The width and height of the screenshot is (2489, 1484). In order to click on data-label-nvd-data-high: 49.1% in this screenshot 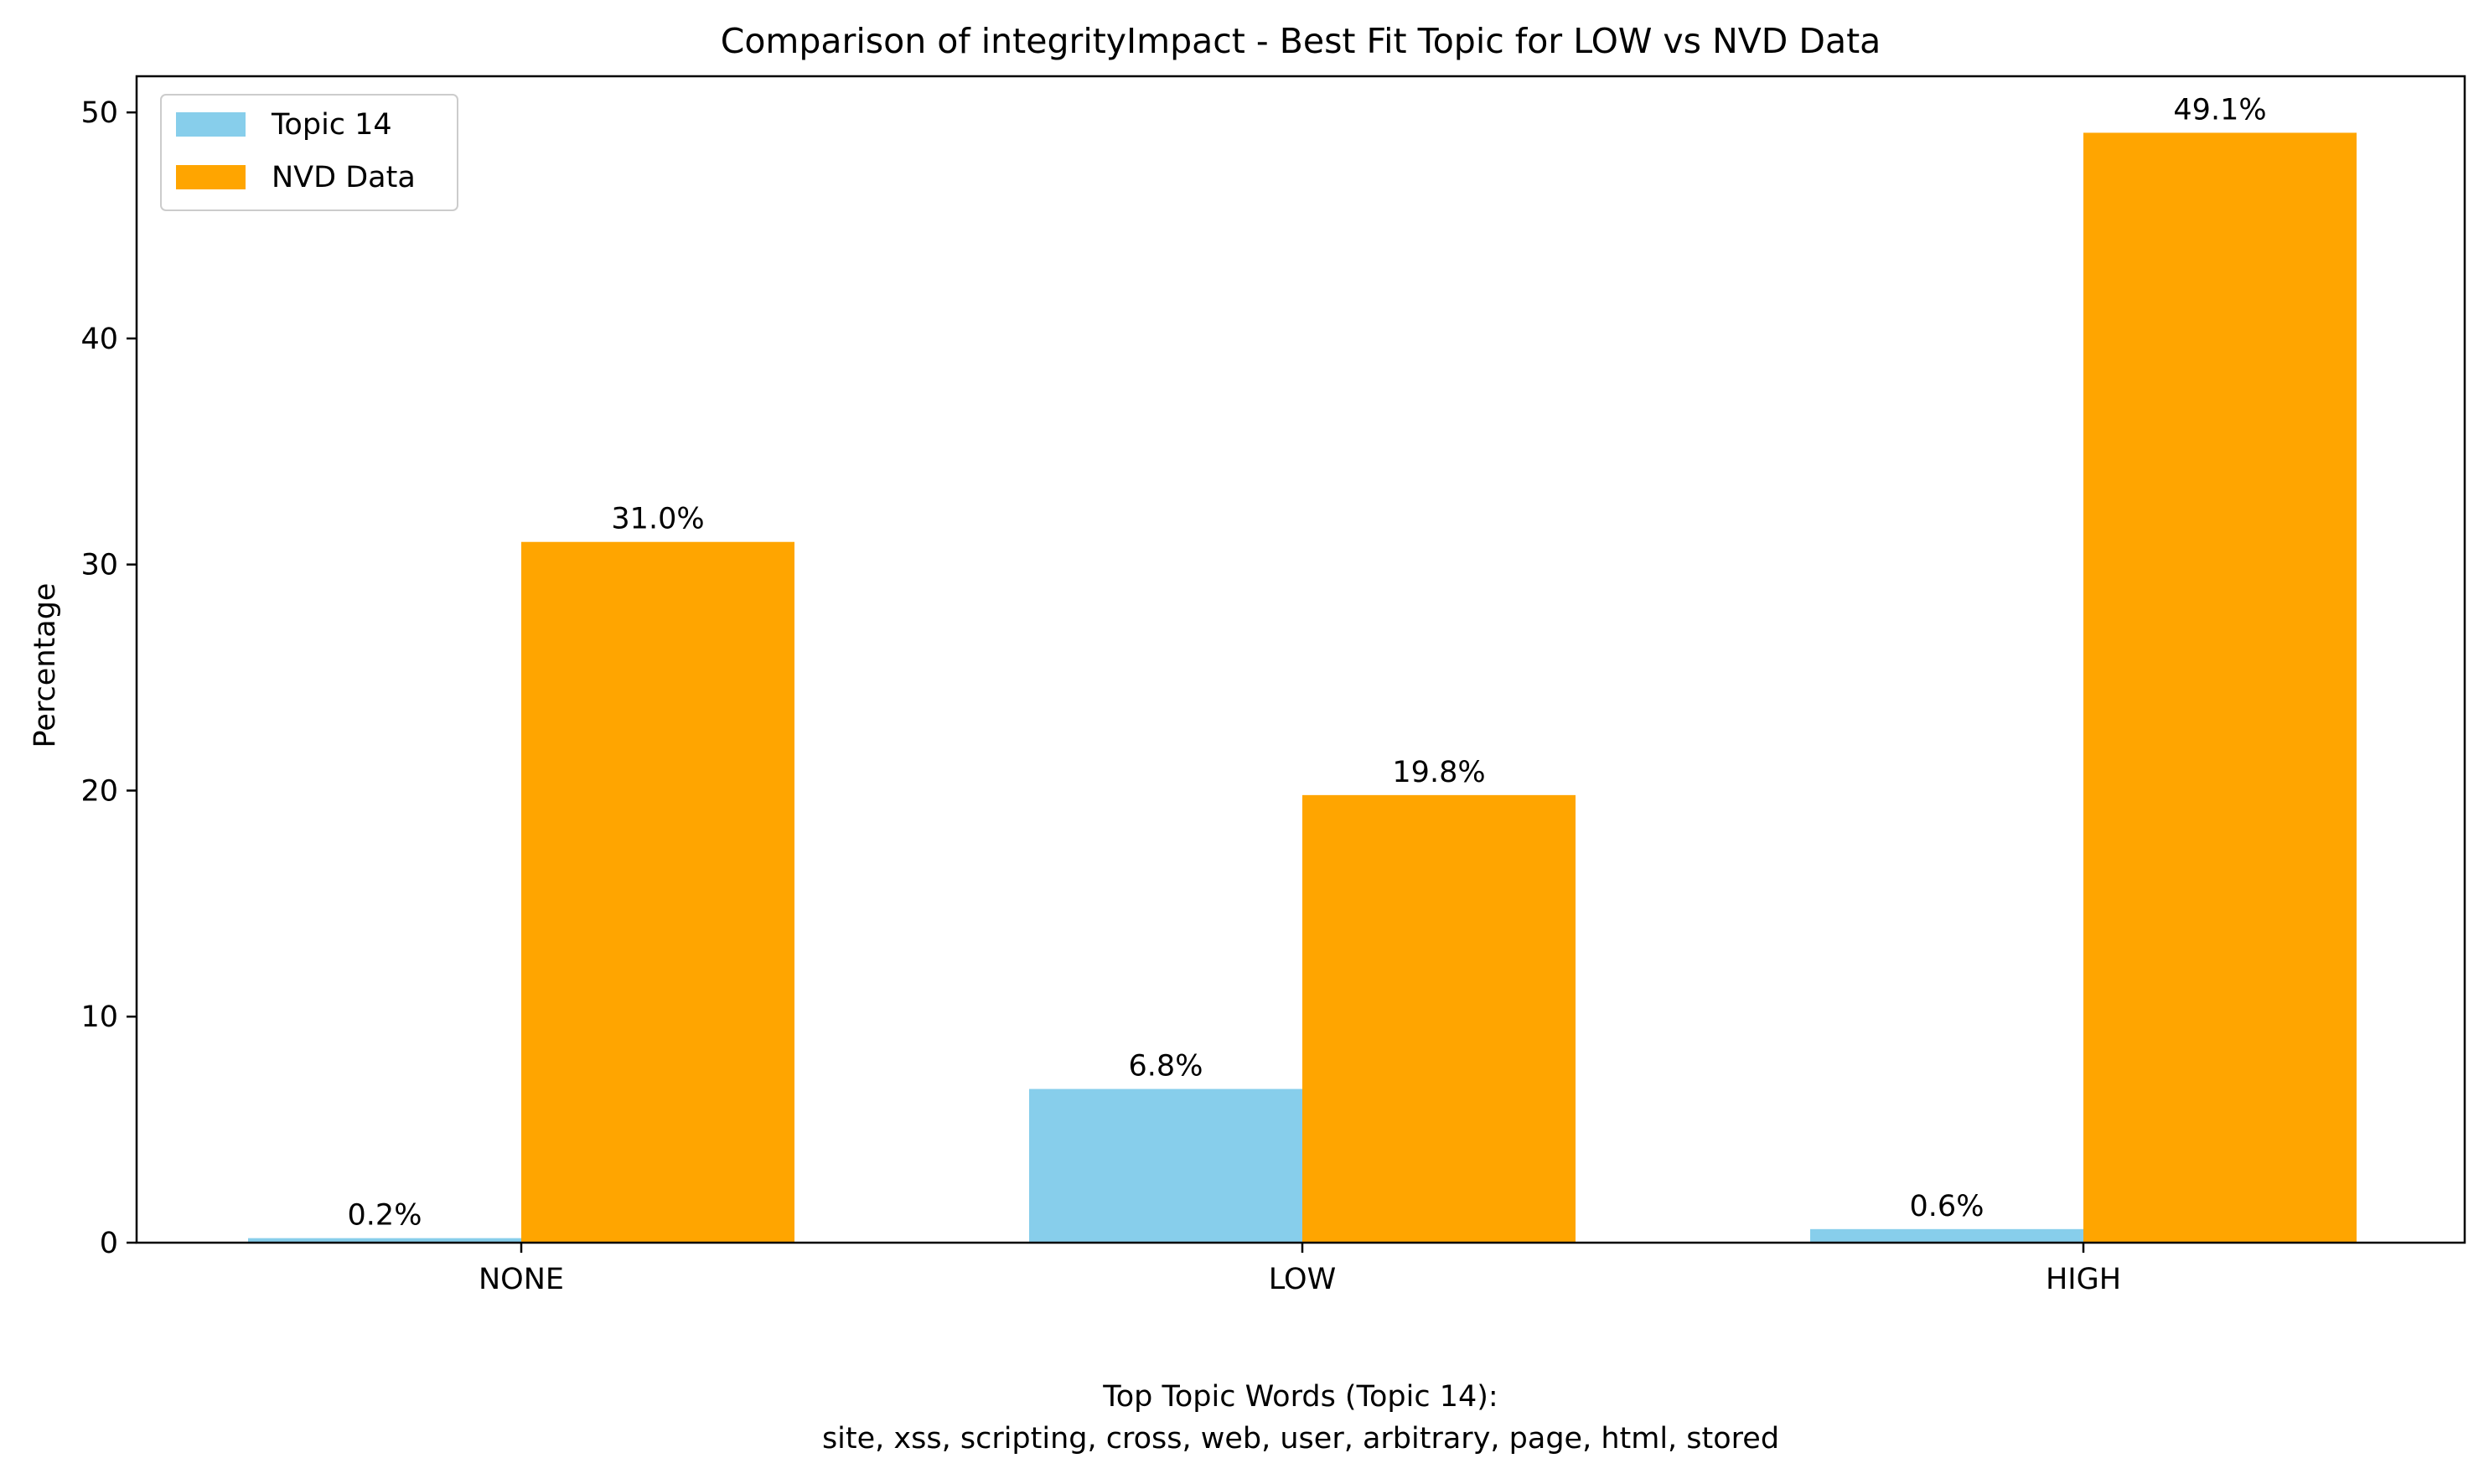, I will do `click(2220, 110)`.